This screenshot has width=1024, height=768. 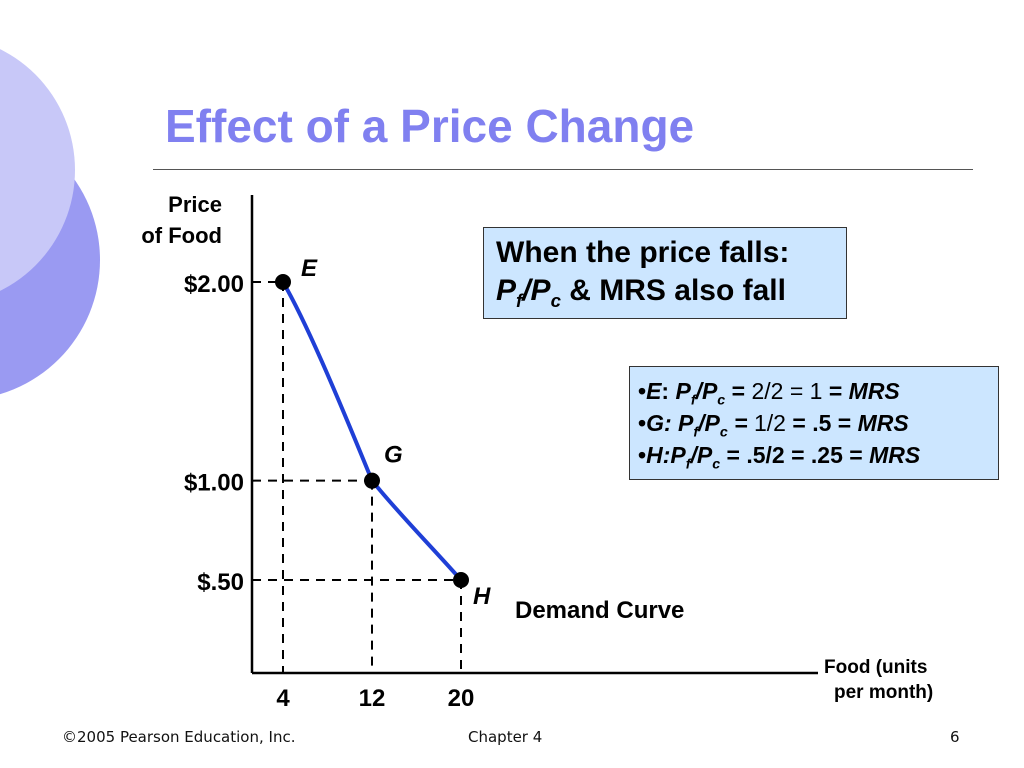 What do you see at coordinates (875, 667) in the screenshot?
I see `x-axis-label-line-0: Food (units` at bounding box center [875, 667].